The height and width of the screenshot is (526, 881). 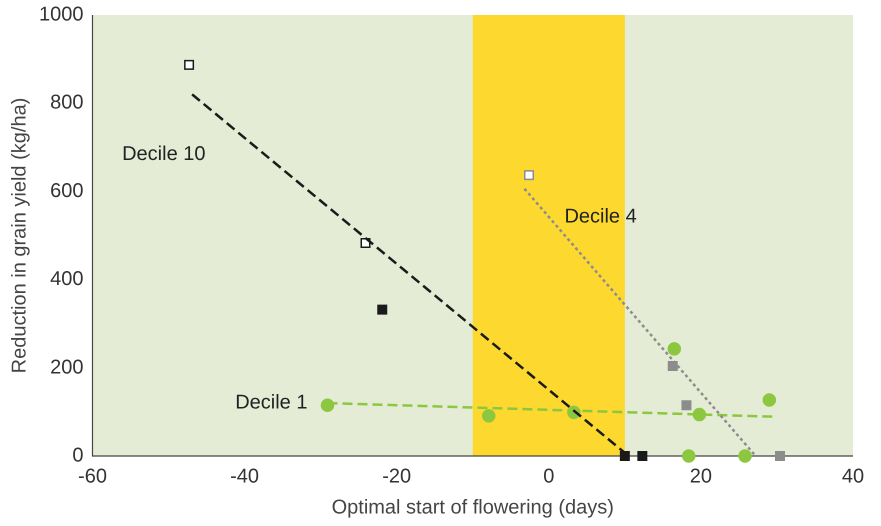 I want to click on x-tick-label: -40, so click(x=245, y=477).